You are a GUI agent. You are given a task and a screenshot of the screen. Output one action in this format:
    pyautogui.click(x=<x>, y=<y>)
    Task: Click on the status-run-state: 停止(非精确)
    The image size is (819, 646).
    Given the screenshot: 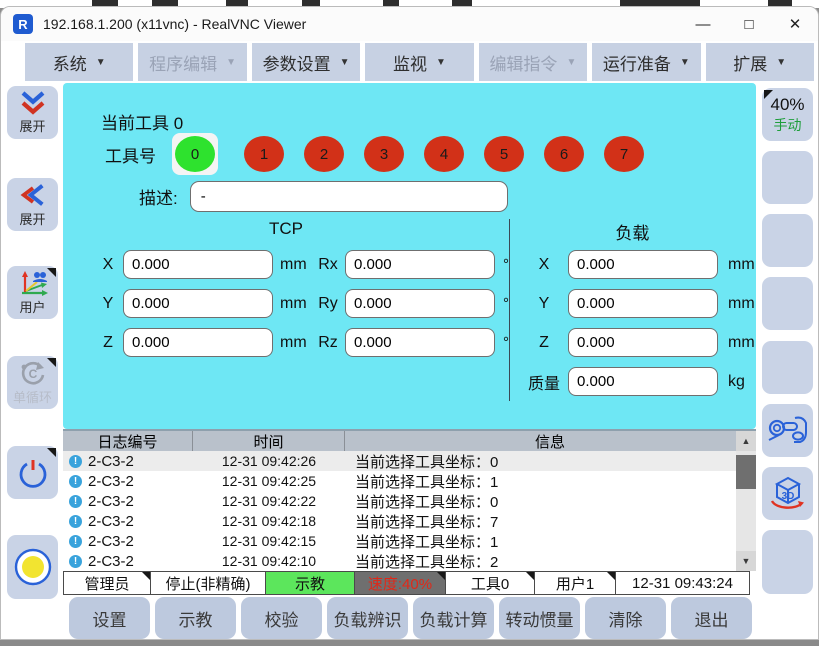 What is the action you would take?
    pyautogui.click(x=208, y=583)
    